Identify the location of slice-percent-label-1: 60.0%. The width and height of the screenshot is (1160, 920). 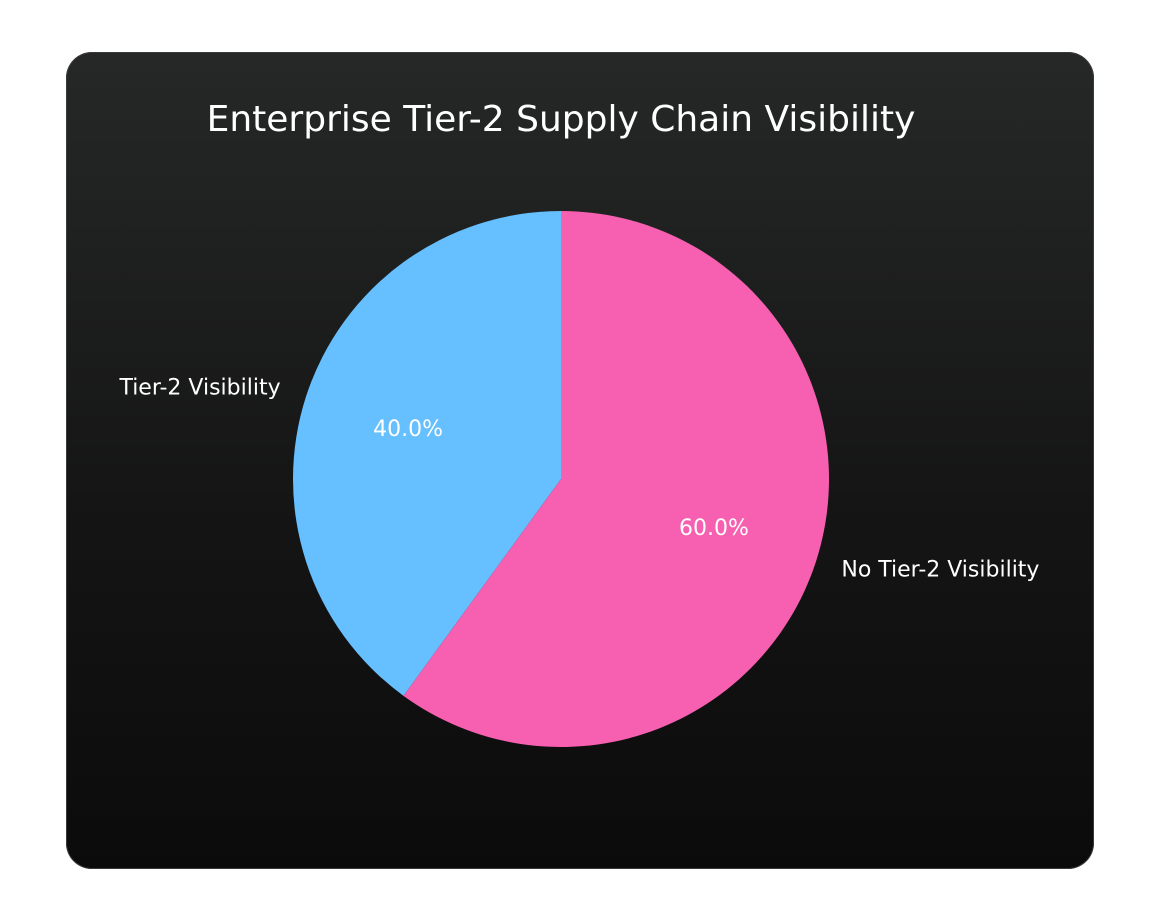
(714, 528).